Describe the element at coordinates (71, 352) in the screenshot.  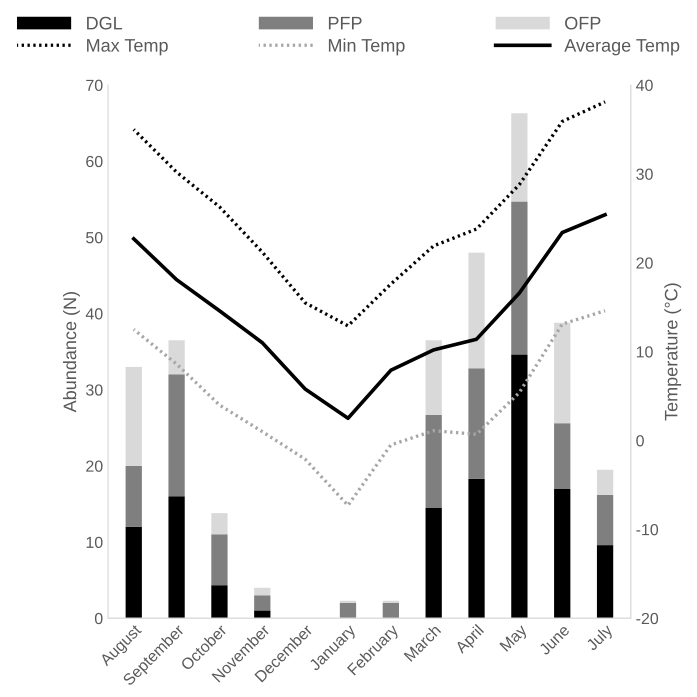
I see `y-axis-title: Abundance (N)` at that location.